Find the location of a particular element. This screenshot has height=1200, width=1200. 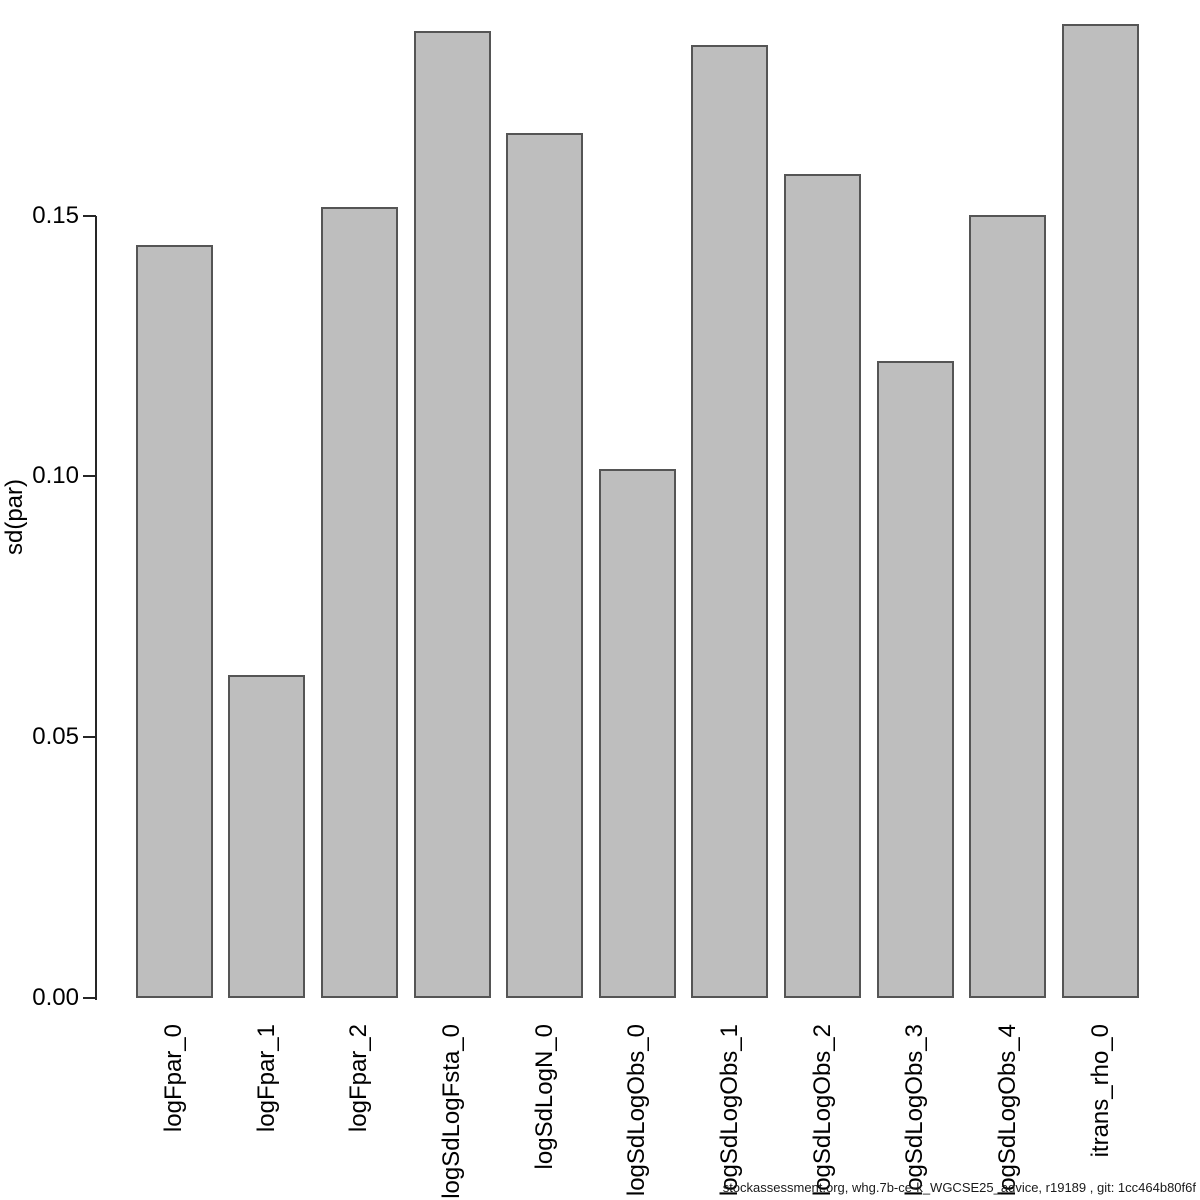

x-label-logFpar_1: logFpar_1 is located at coordinates (266, 1078).